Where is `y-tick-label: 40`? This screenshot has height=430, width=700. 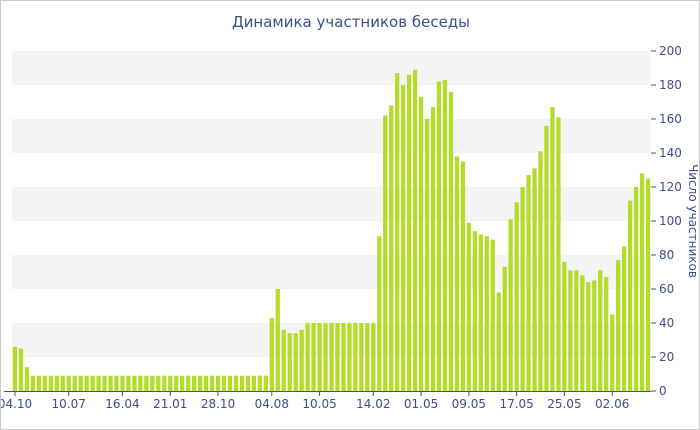
y-tick-label: 40 is located at coordinates (666, 323).